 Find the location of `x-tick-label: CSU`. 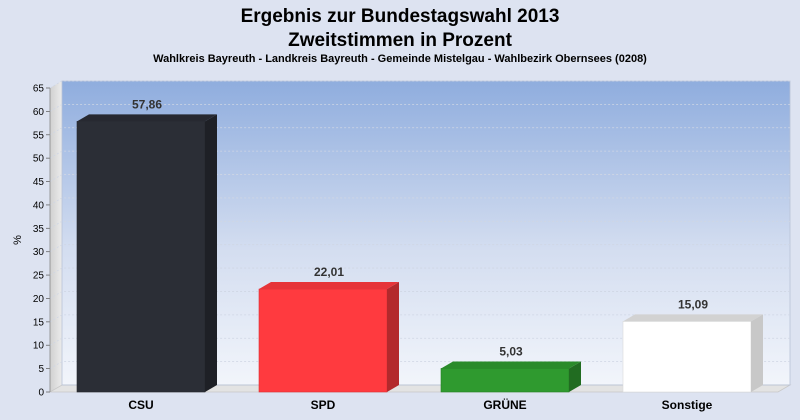

x-tick-label: CSU is located at coordinates (140, 405).